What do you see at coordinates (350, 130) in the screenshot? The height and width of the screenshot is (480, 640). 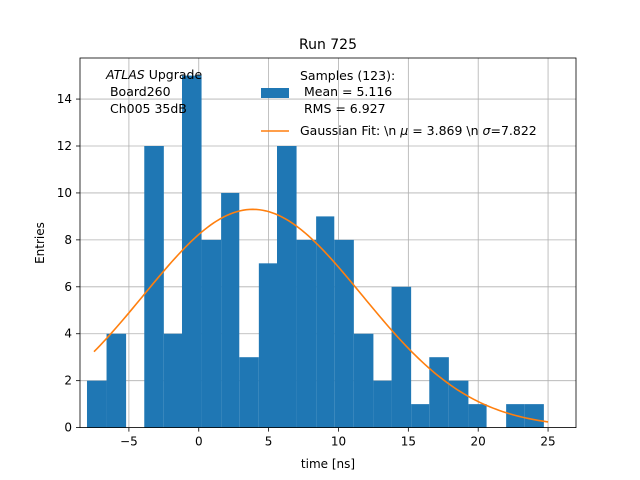 I see `legend-fit-prefix: Gaussian Fit: \n` at bounding box center [350, 130].